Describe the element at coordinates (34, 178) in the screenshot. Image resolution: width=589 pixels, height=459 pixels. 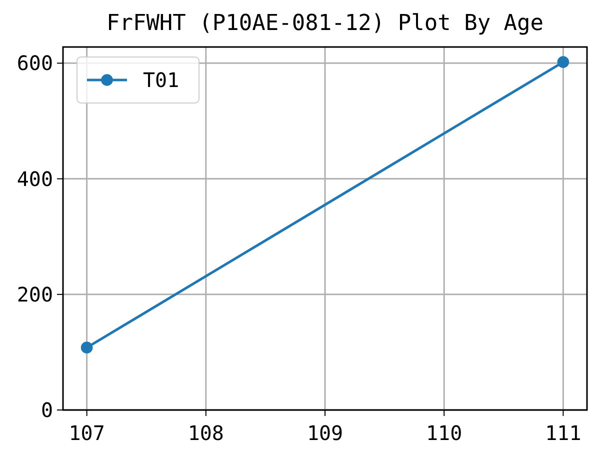
I see `y-tick-label: 400` at that location.